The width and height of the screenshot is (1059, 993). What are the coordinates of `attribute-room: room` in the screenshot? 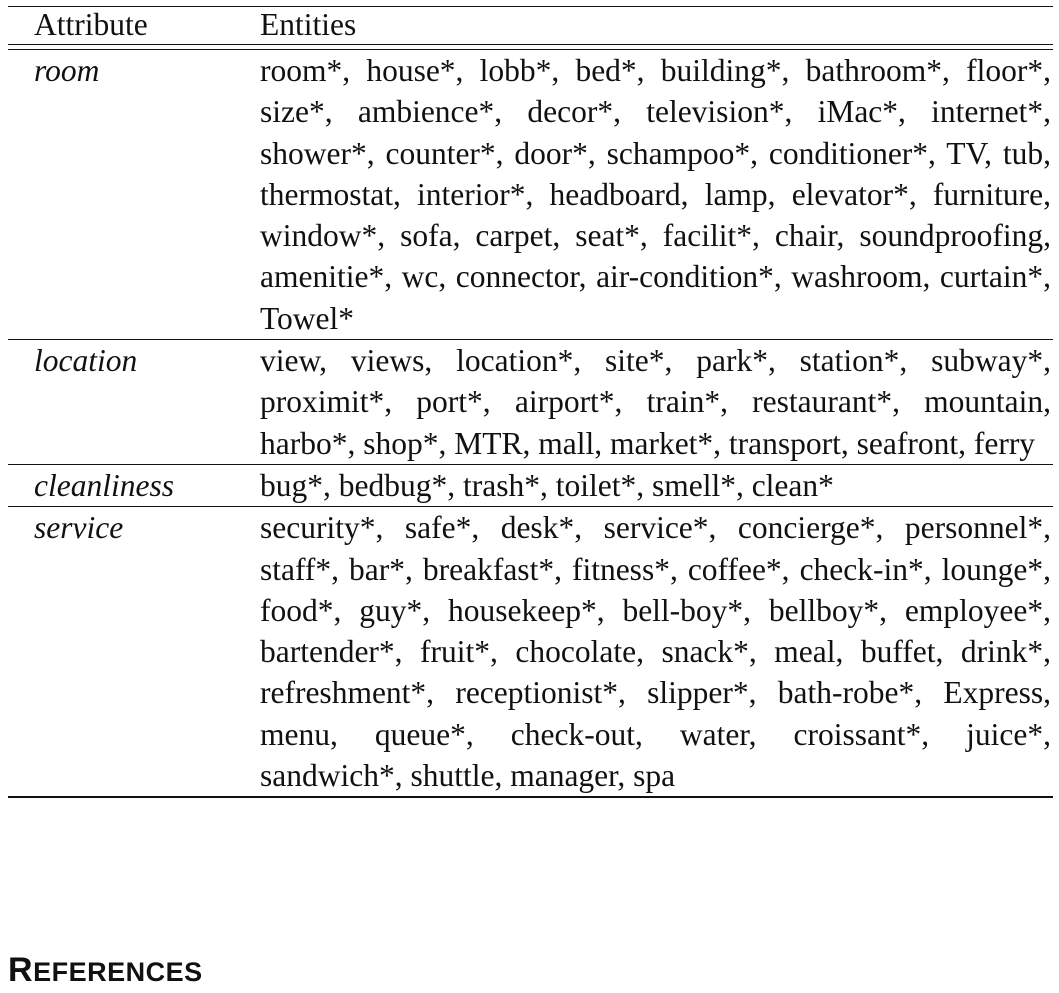 It's located at (67, 70).